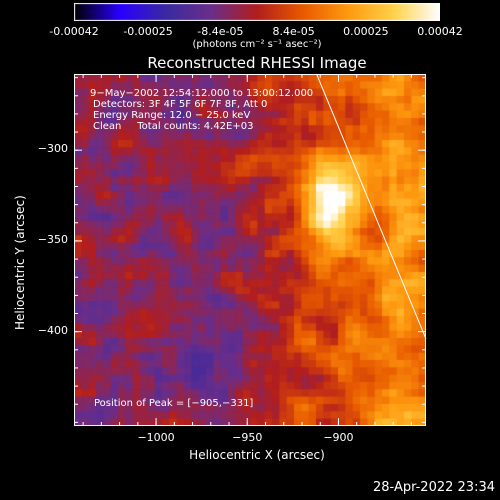  What do you see at coordinates (257, 44) in the screenshot?
I see `colorbar-units: (photons cm⁻² s⁻¹ asec⁻²)` at bounding box center [257, 44].